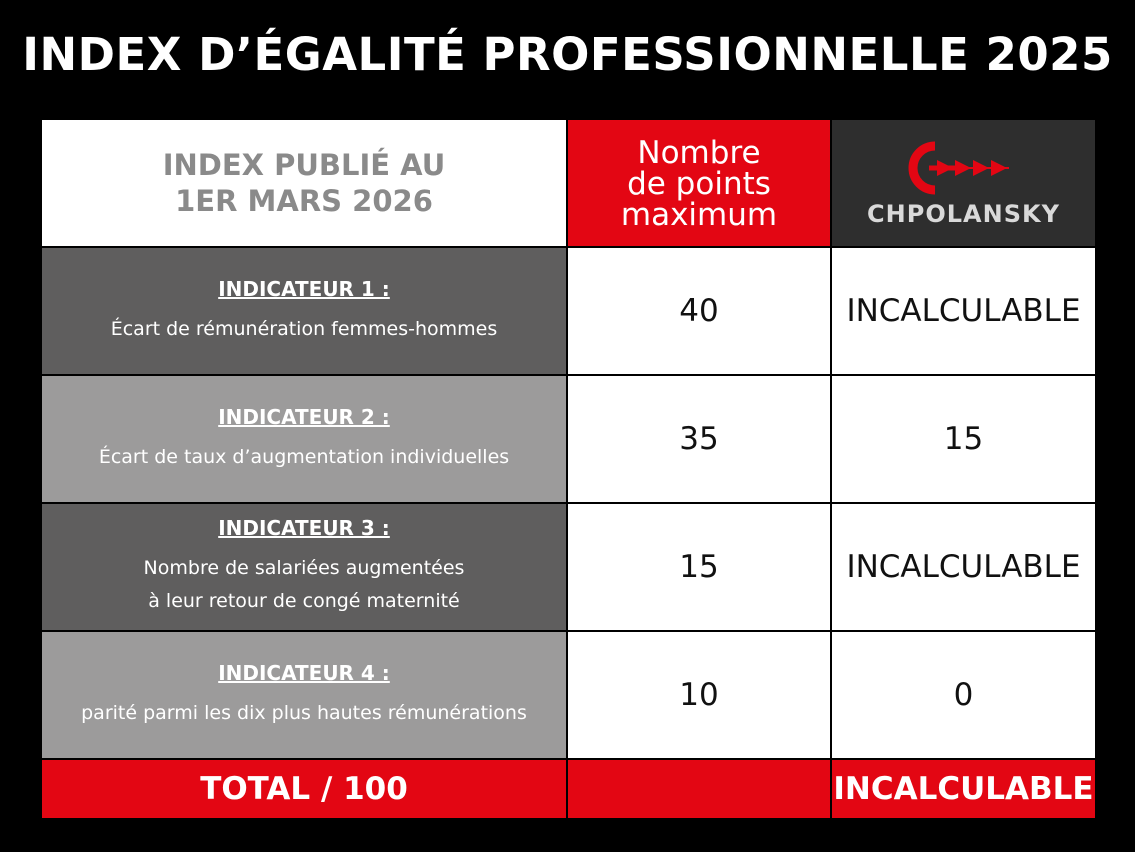 This screenshot has width=1135, height=852. I want to click on indicator-1-max-points: 40, so click(699, 311).